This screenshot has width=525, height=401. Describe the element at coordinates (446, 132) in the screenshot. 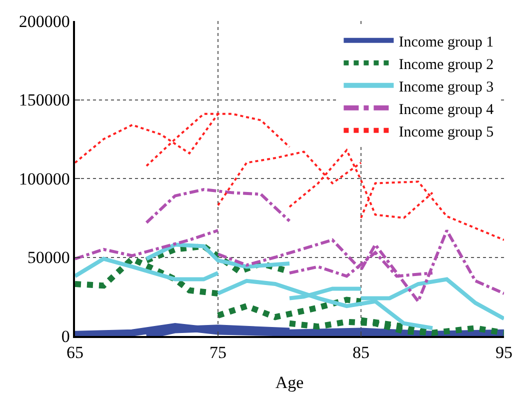

I see `legend-label: Income group 5` at that location.